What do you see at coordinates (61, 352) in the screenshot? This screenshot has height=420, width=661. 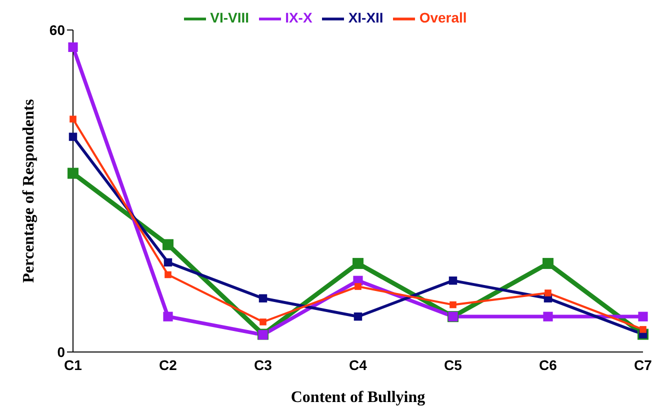 I see `y-tick-label: 0` at bounding box center [61, 352].